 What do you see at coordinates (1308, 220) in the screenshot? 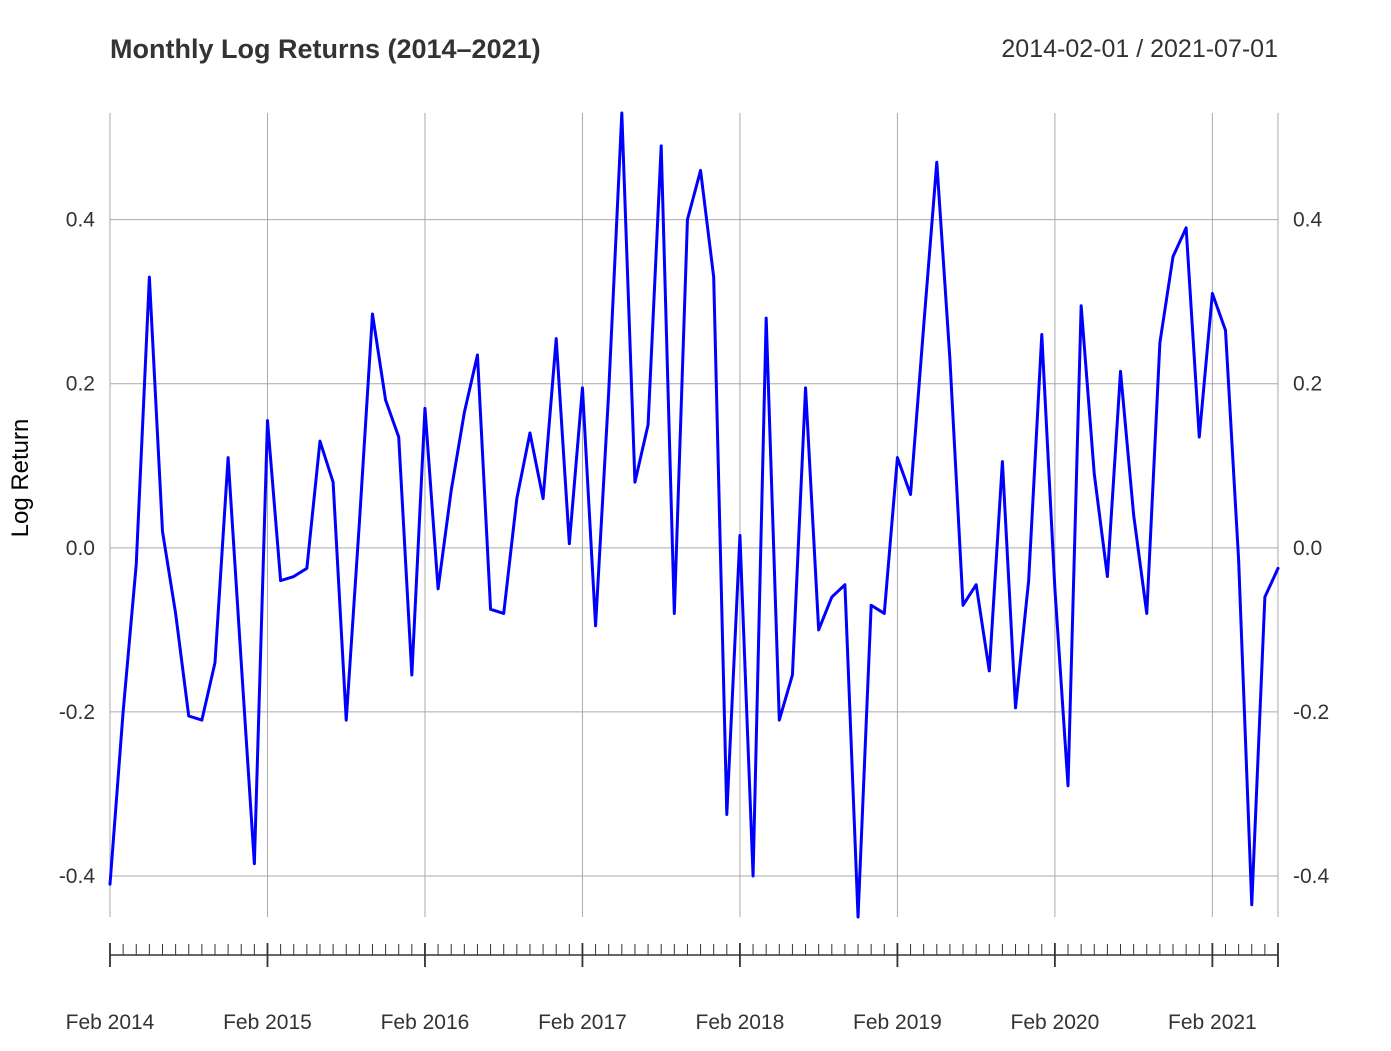
I see `y-tick-label-right: 0.4` at bounding box center [1308, 220].